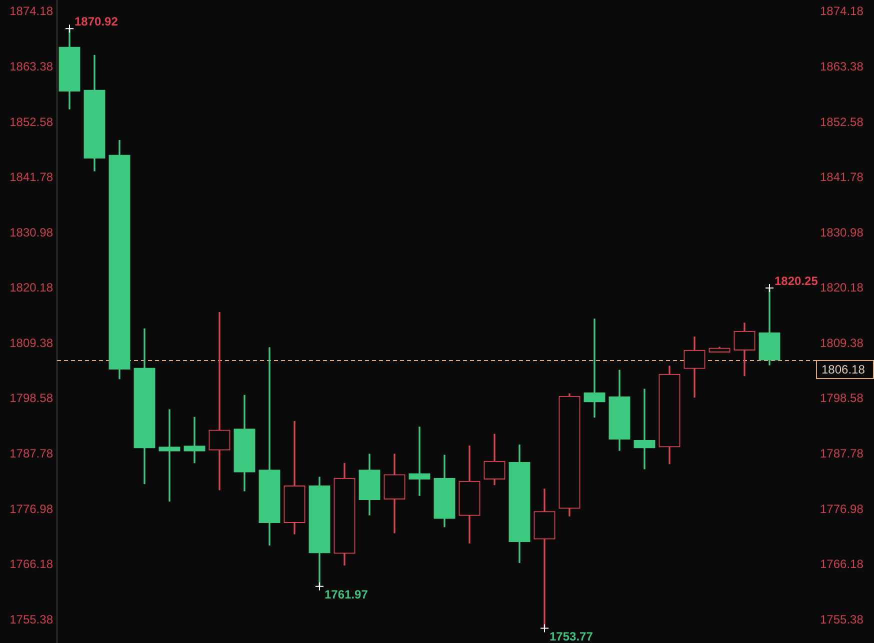 This screenshot has height=643, width=874. I want to click on y2-tick-label: 1798.58, so click(842, 398).